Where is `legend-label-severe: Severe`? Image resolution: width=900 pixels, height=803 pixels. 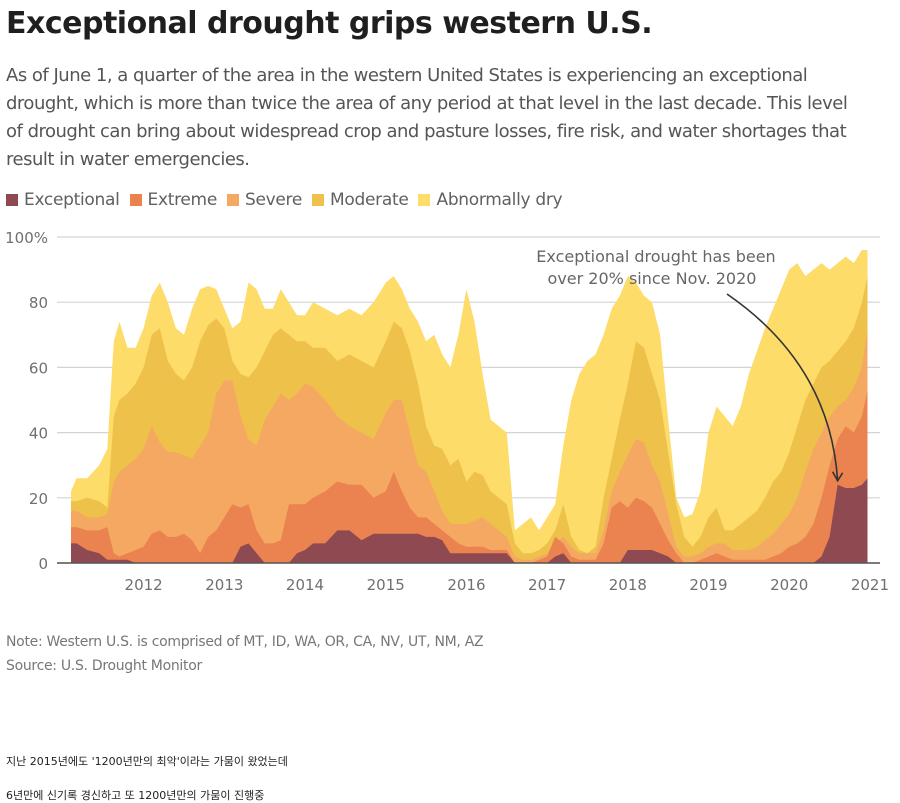 legend-label-severe: Severe is located at coordinates (273, 200).